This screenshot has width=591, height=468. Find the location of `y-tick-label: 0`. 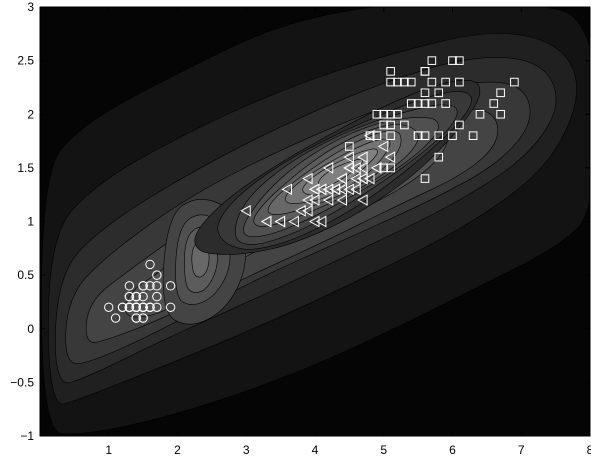

y-tick-label: 0 is located at coordinates (30, 329).